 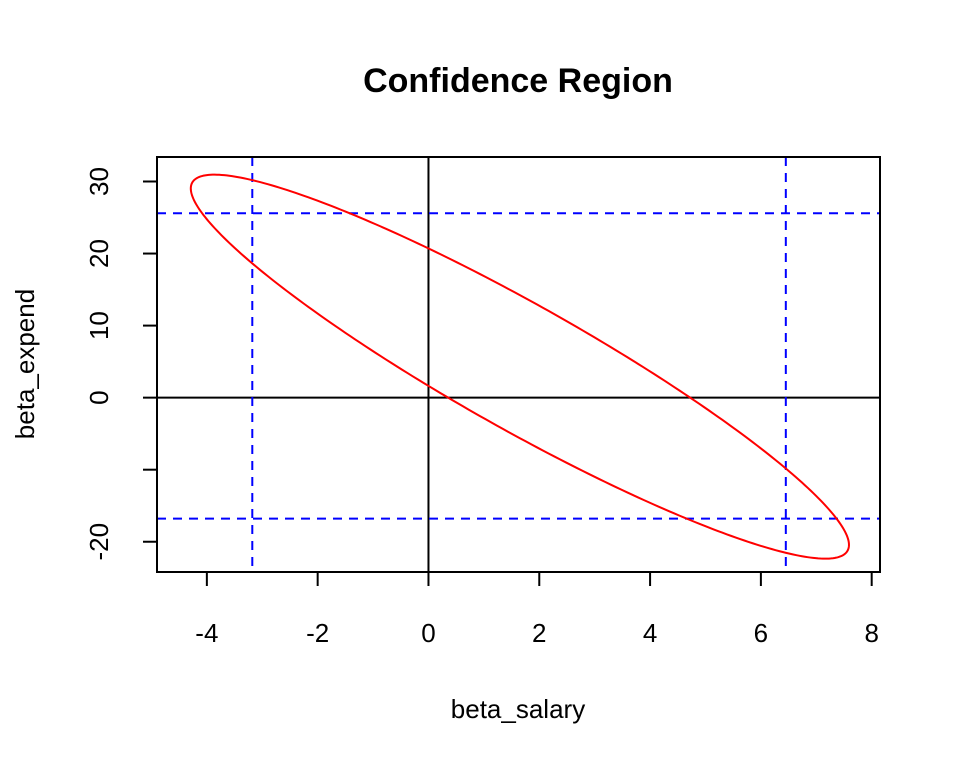 What do you see at coordinates (518, 81) in the screenshot?
I see `chart-title: Confidence Region` at bounding box center [518, 81].